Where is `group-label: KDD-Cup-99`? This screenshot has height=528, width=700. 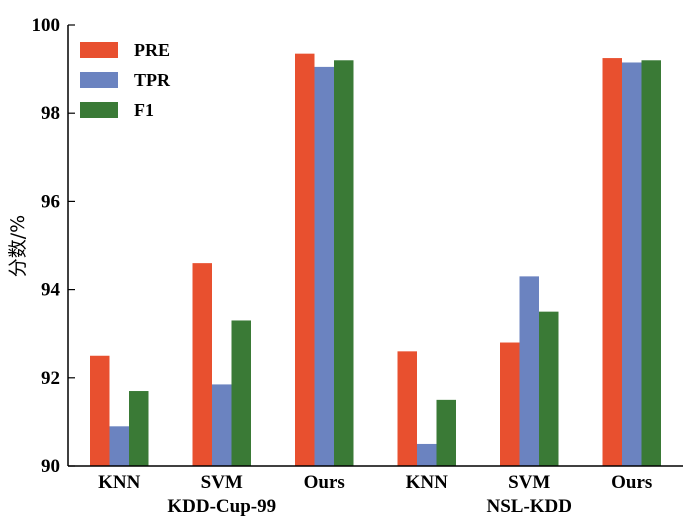
group-label: KDD-Cup-99 is located at coordinates (221, 506).